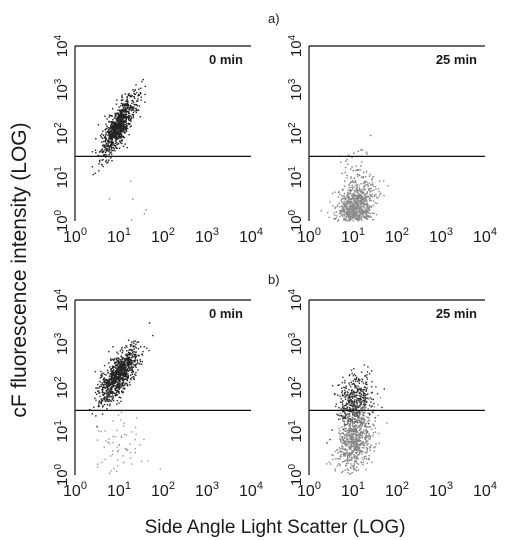 The image size is (512, 540). What do you see at coordinates (397, 236) in the screenshot?
I see `x-tick-label: 102` at bounding box center [397, 236].